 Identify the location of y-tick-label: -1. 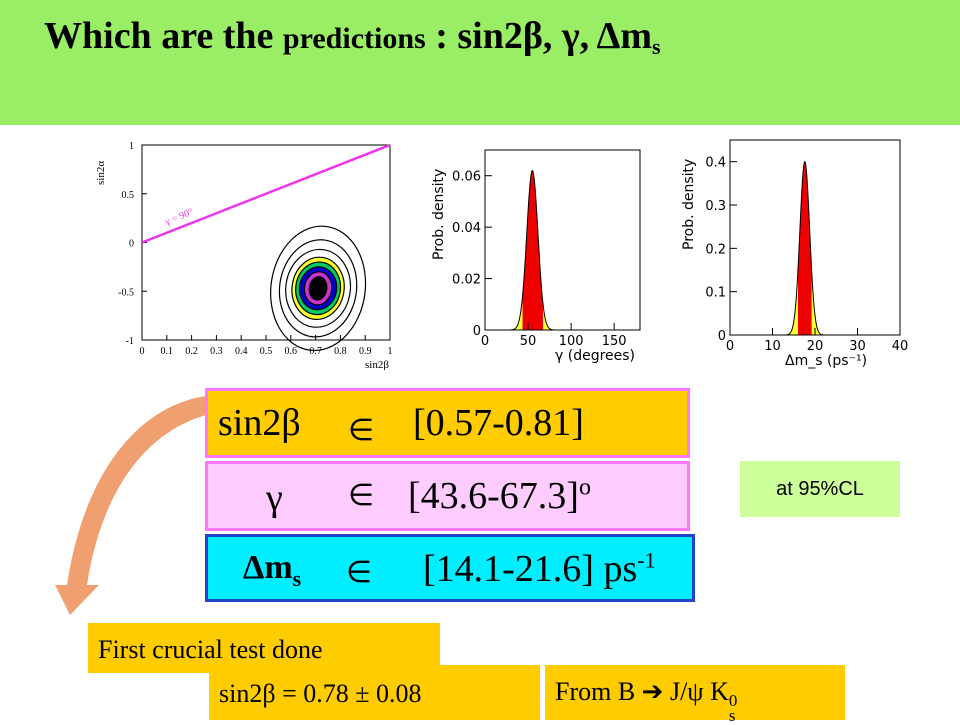
(130, 341).